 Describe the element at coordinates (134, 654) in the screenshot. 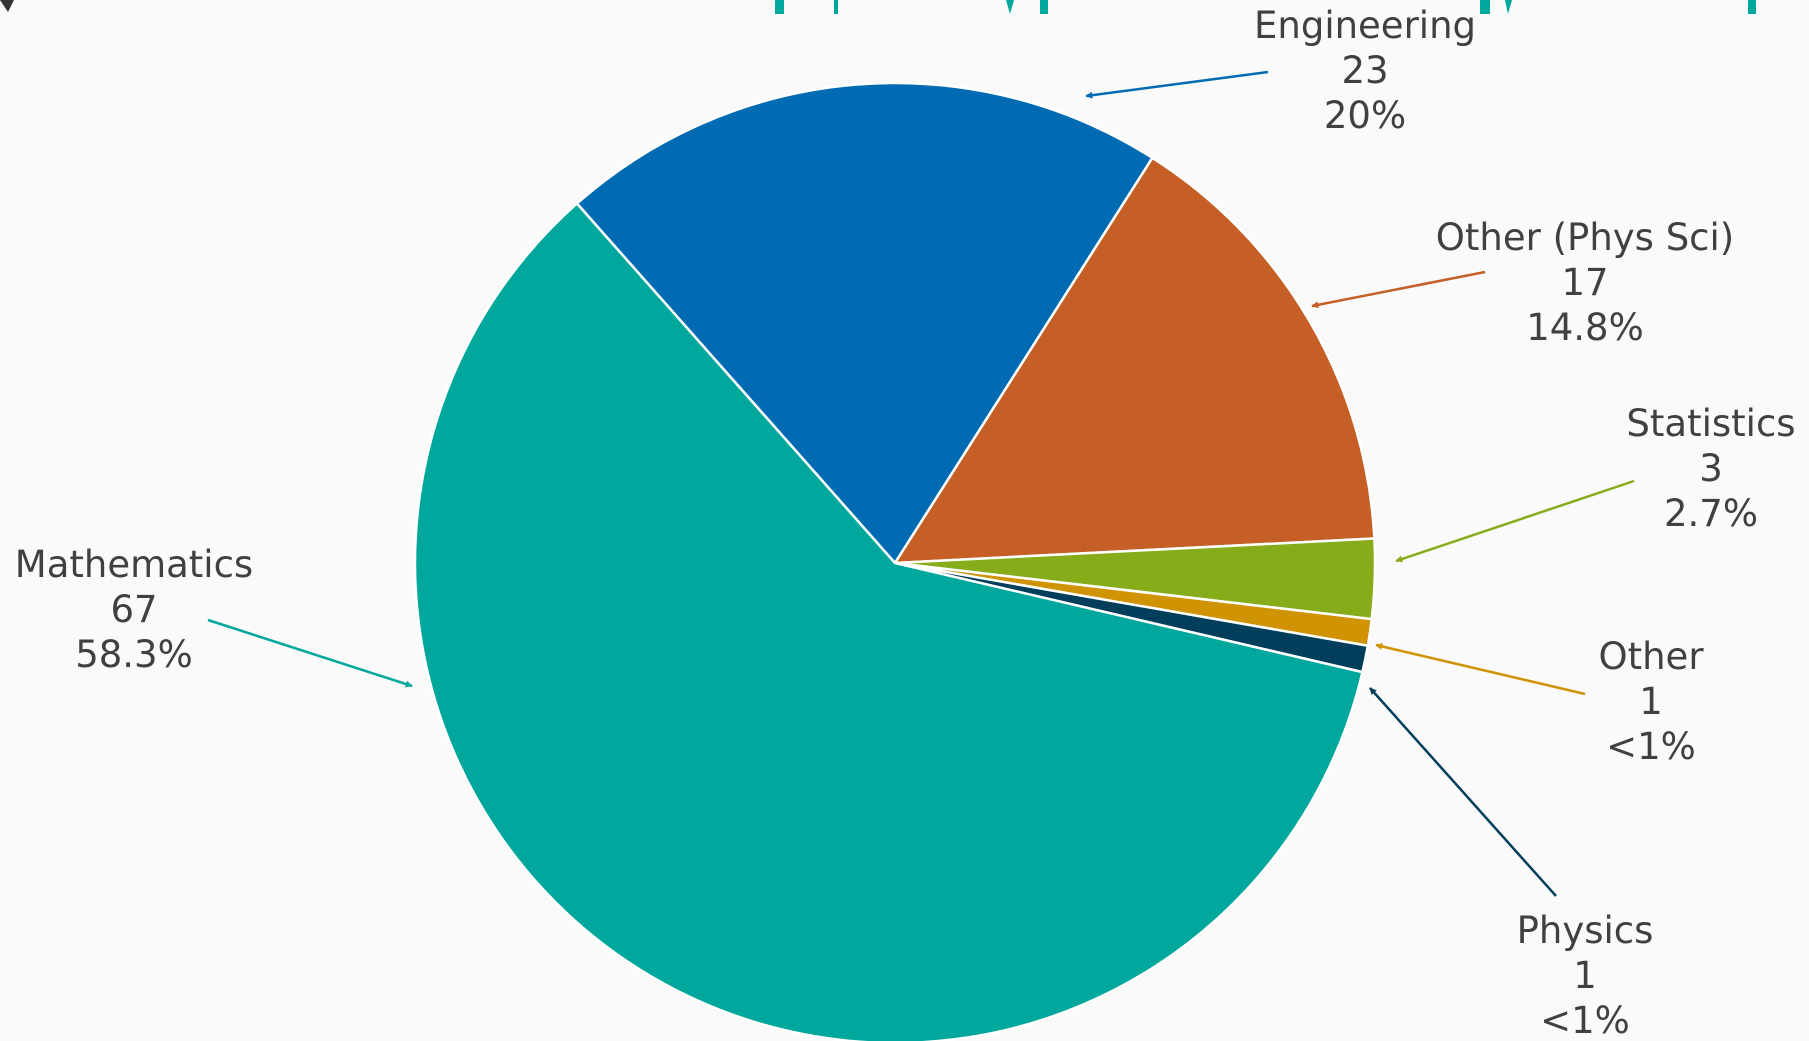

I see `label-percent-mathematics: 58.3%` at that location.